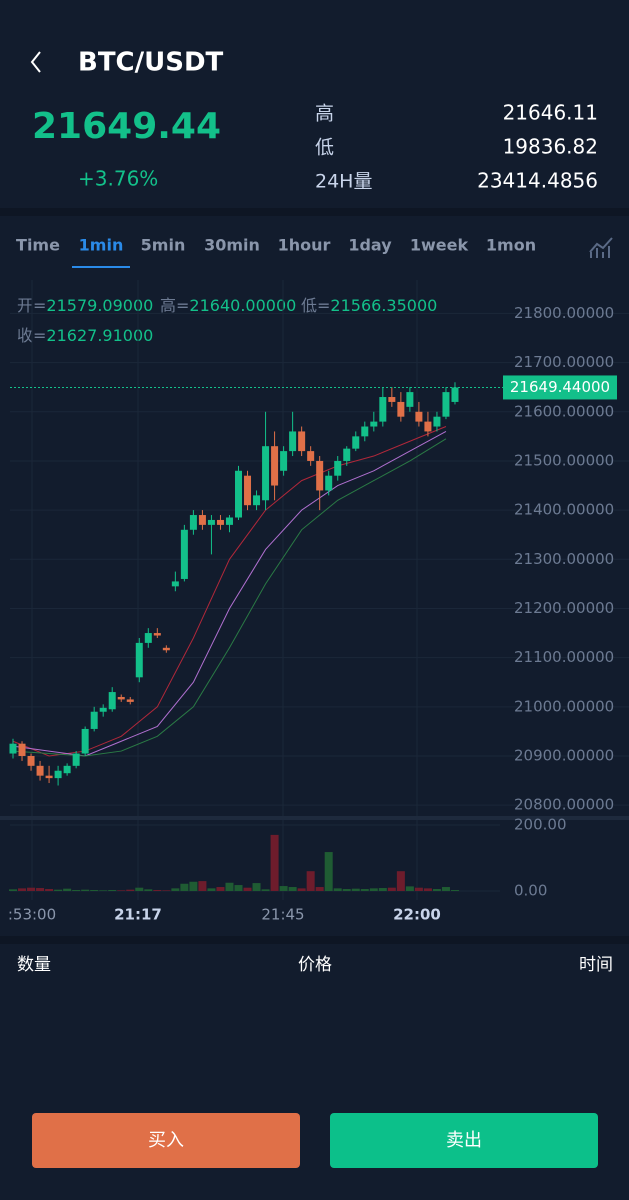 Image resolution: width=629 pixels, height=1200 pixels. What do you see at coordinates (540, 825) in the screenshot?
I see `volume-tick-label: 200.00` at bounding box center [540, 825].